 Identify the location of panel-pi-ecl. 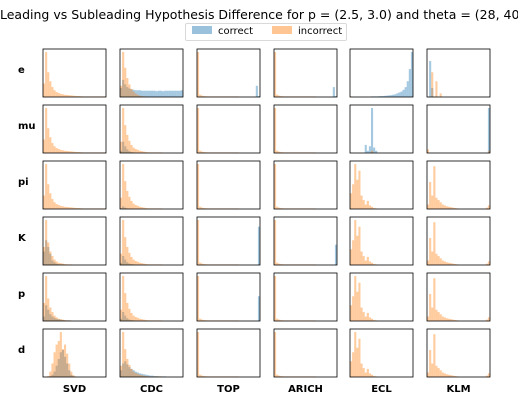
(381, 185).